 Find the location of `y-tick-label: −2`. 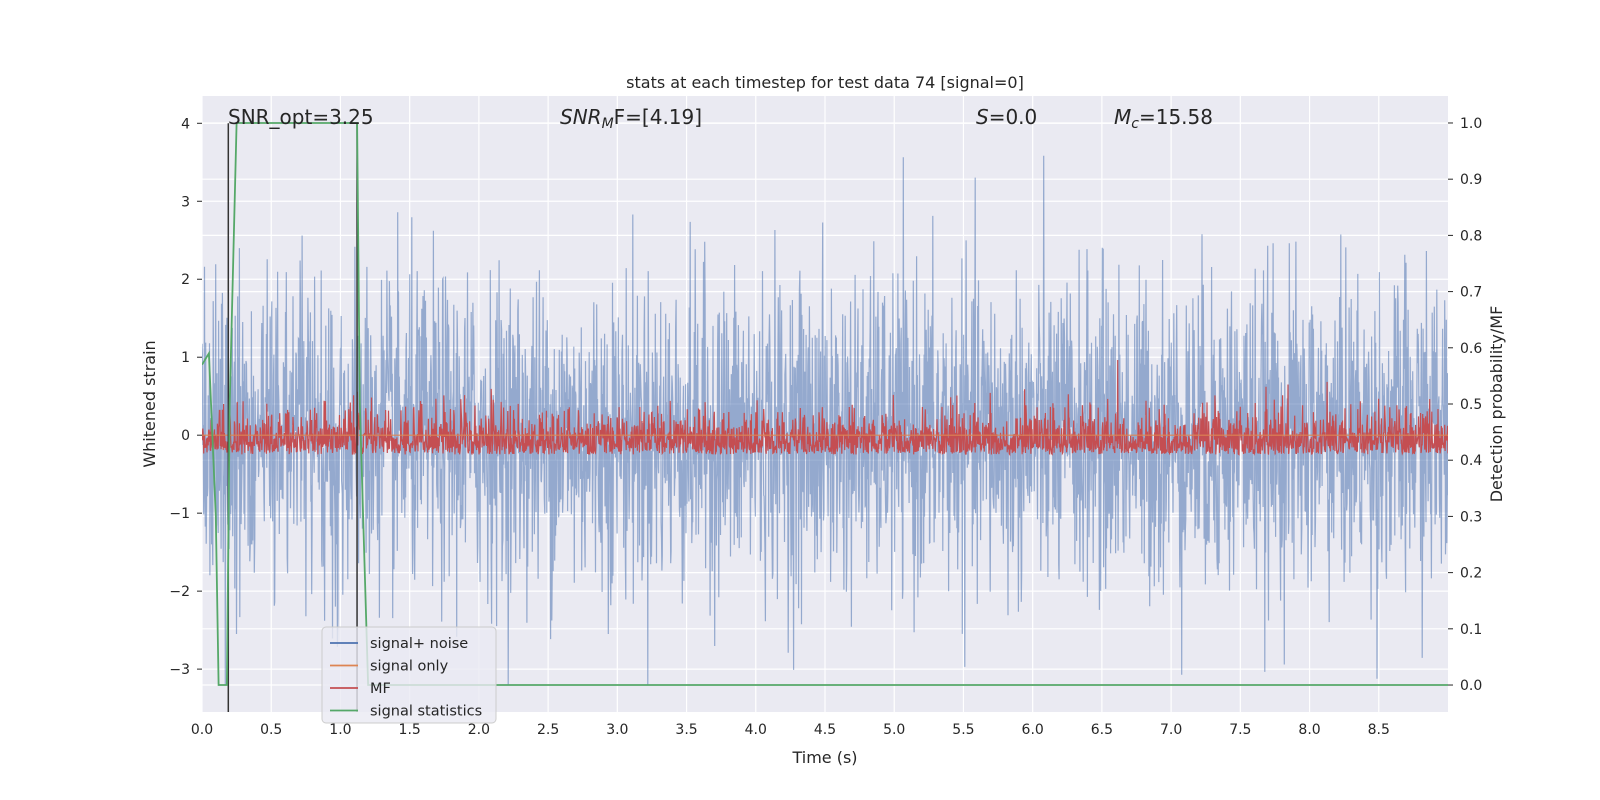

y-tick-label: −2 is located at coordinates (179, 592).